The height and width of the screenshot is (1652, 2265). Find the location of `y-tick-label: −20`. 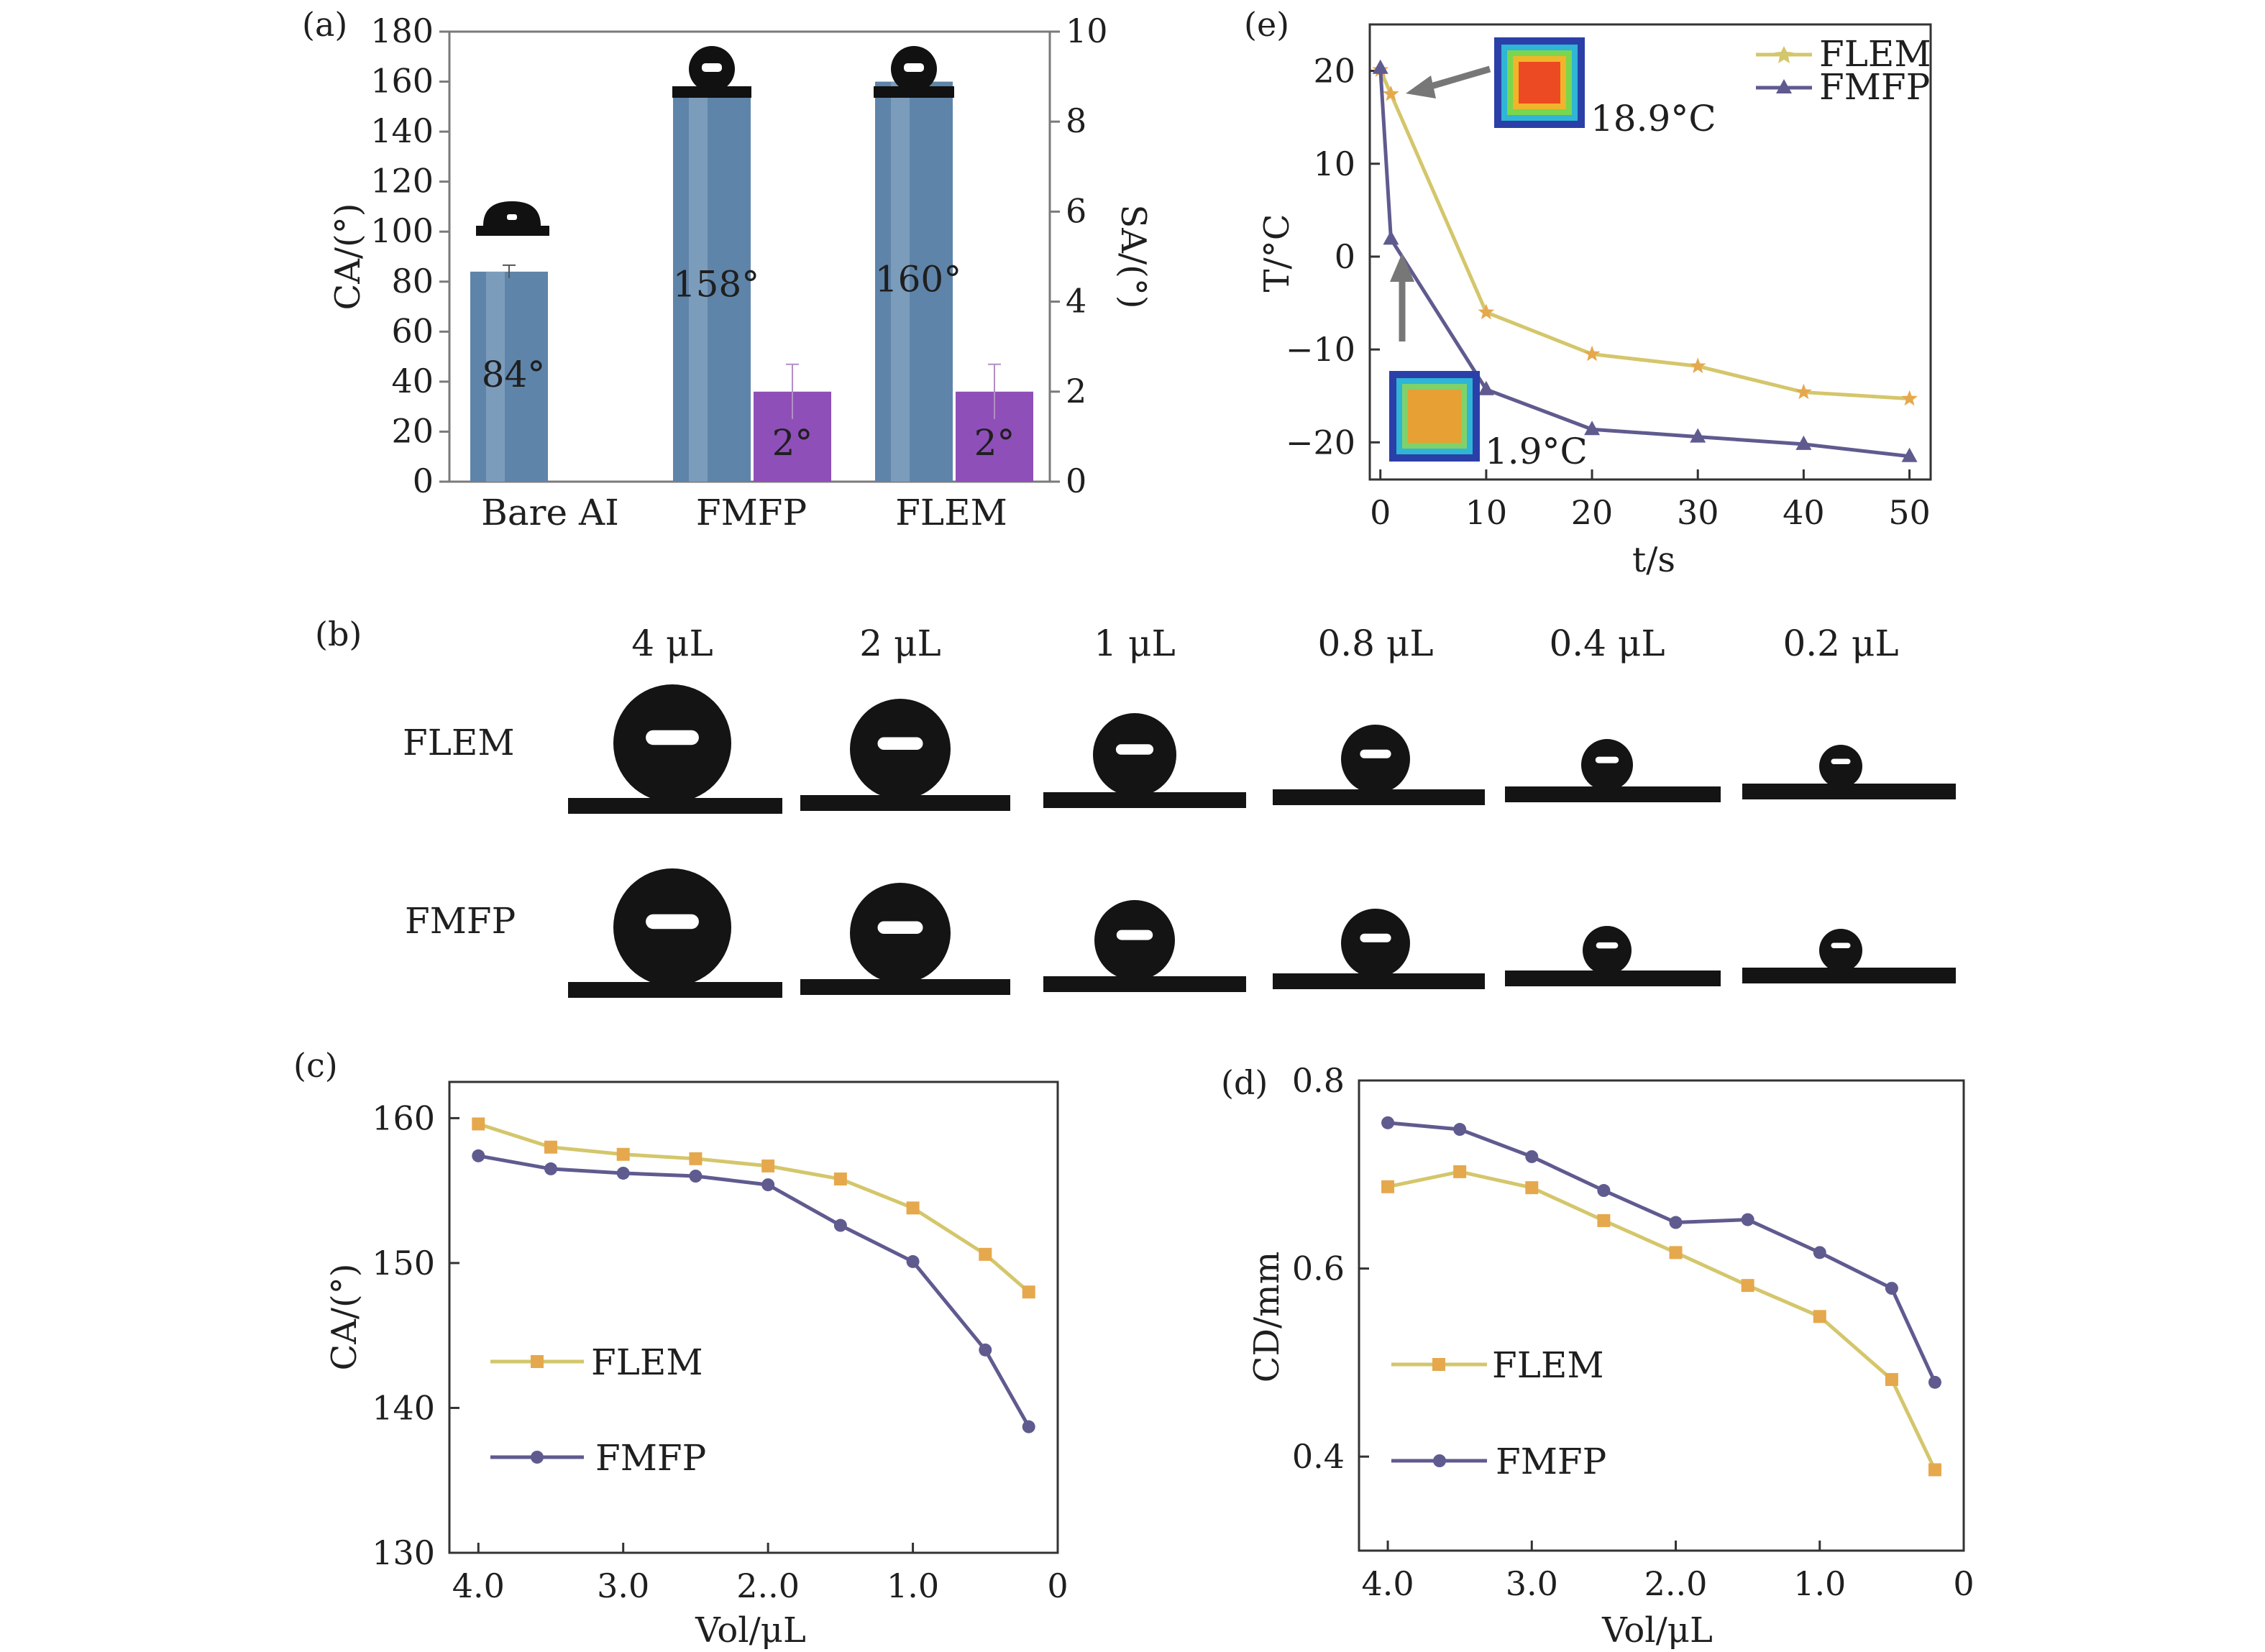

y-tick-label: −20 is located at coordinates (1320, 442).